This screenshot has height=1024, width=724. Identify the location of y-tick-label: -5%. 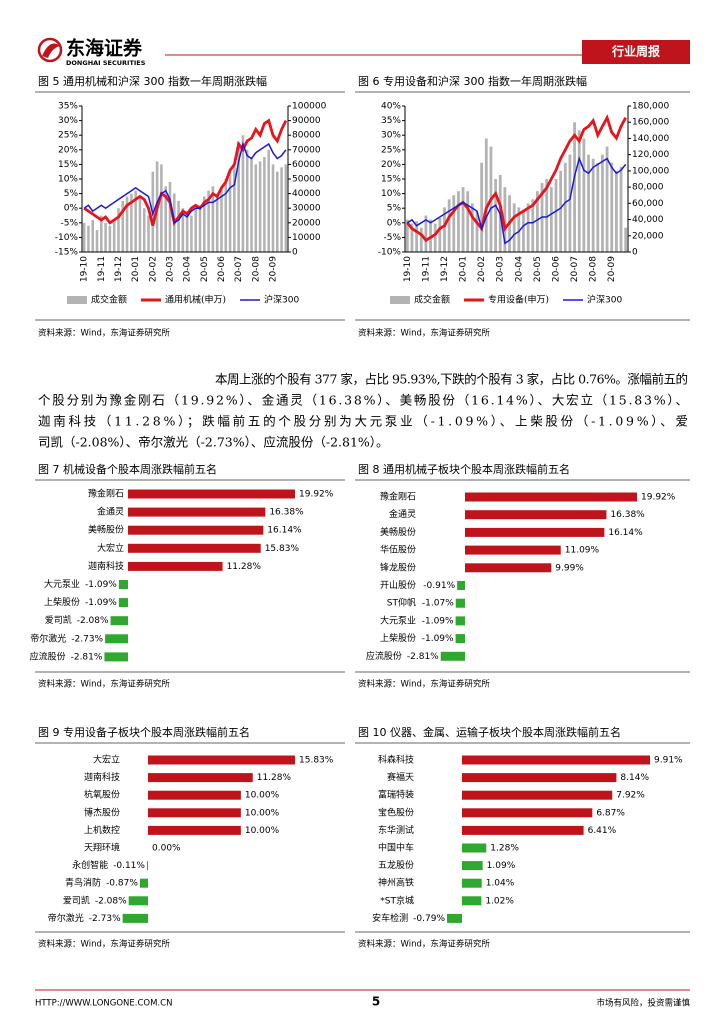
(69, 223).